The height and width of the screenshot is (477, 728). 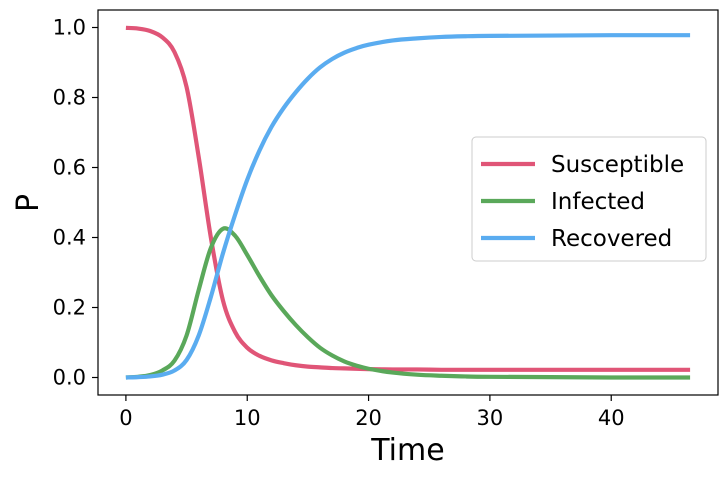 I want to click on x-tick-label: 20, so click(x=368, y=418).